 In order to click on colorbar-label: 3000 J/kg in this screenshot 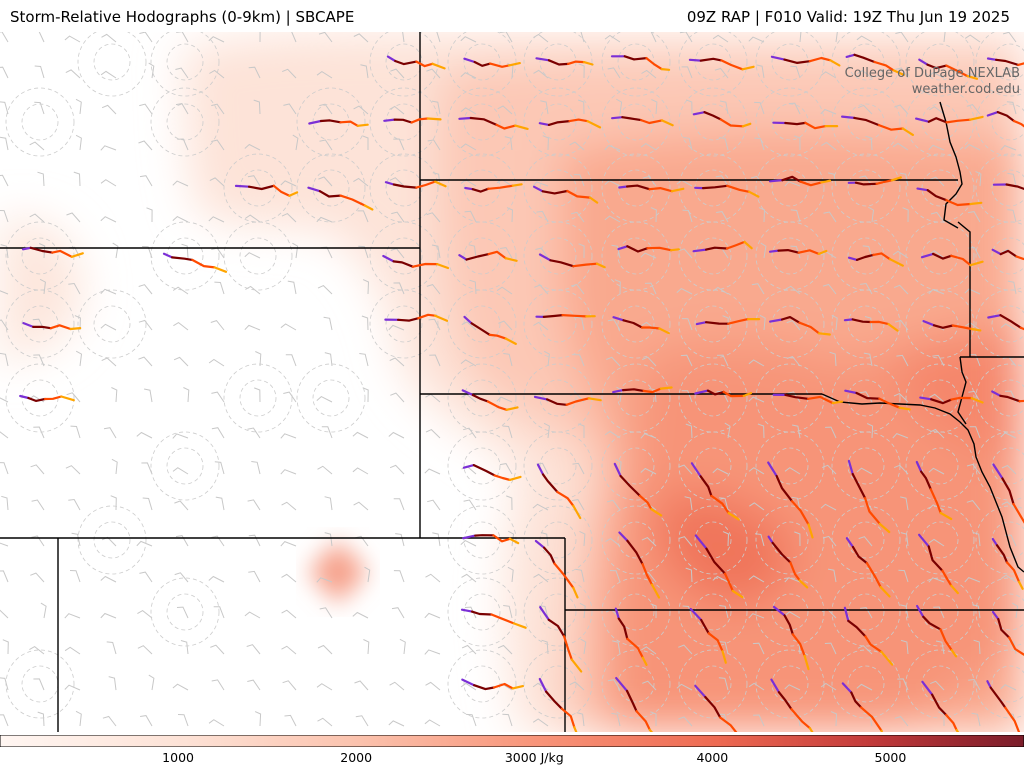, I will do `click(534, 757)`.